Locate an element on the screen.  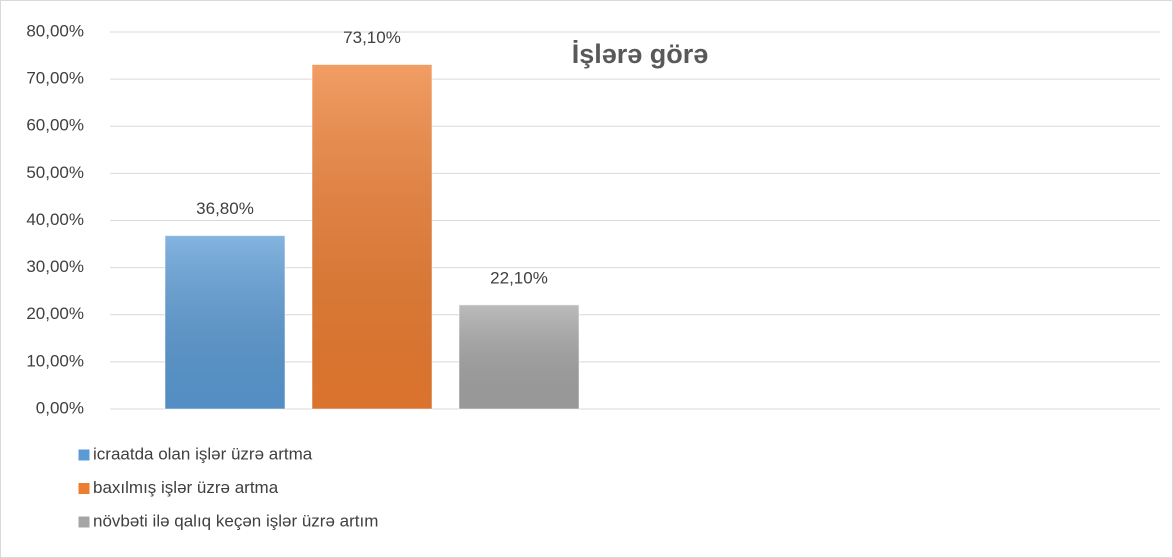
y-tick-label: 50,00% is located at coordinates (55, 172).